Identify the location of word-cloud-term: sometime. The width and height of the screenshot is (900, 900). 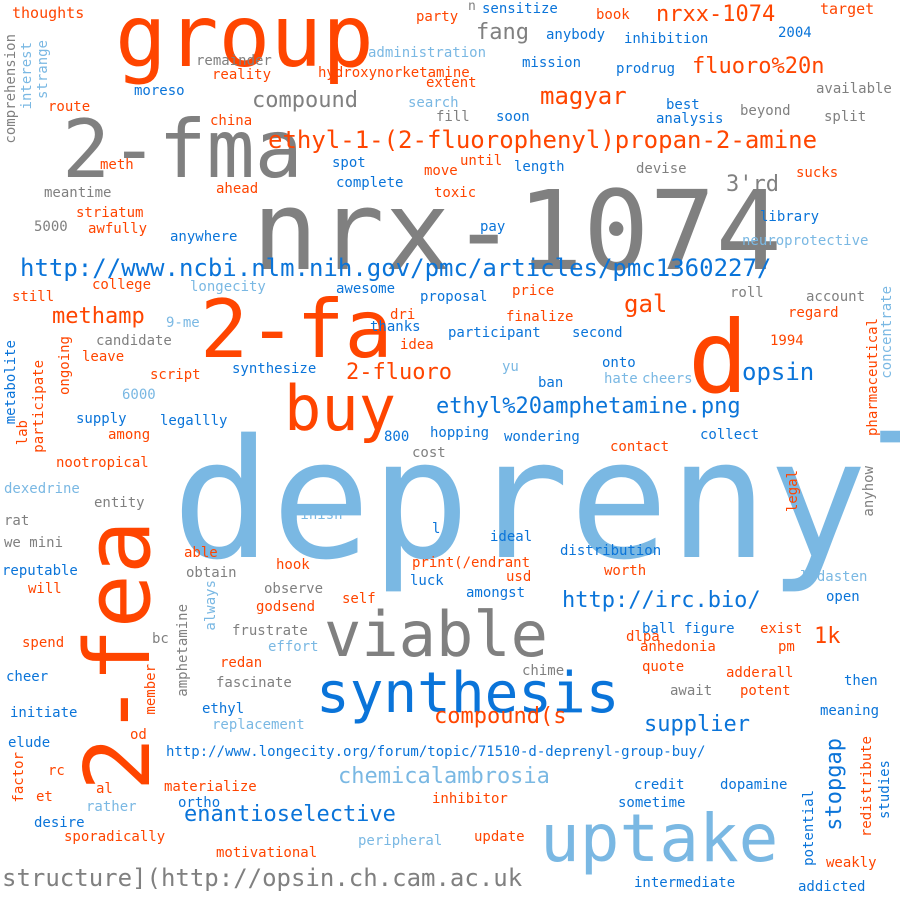
(652, 803).